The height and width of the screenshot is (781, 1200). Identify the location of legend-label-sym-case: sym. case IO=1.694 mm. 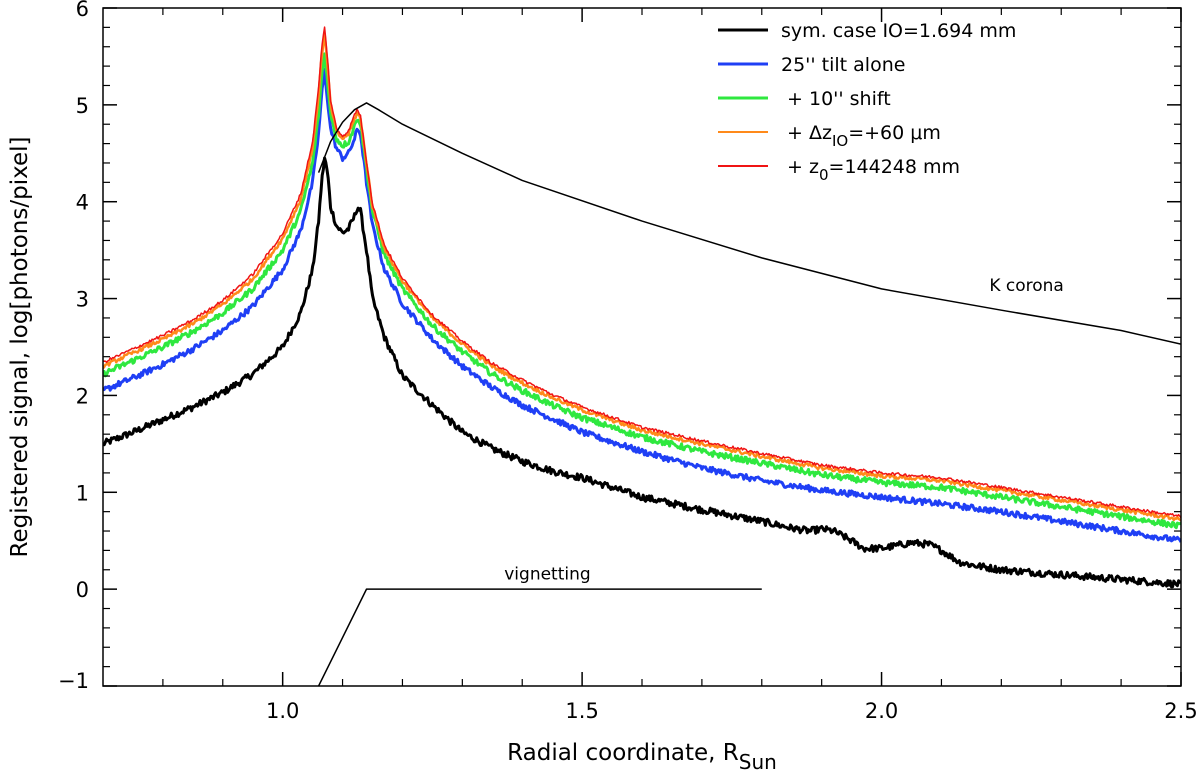
(898, 31).